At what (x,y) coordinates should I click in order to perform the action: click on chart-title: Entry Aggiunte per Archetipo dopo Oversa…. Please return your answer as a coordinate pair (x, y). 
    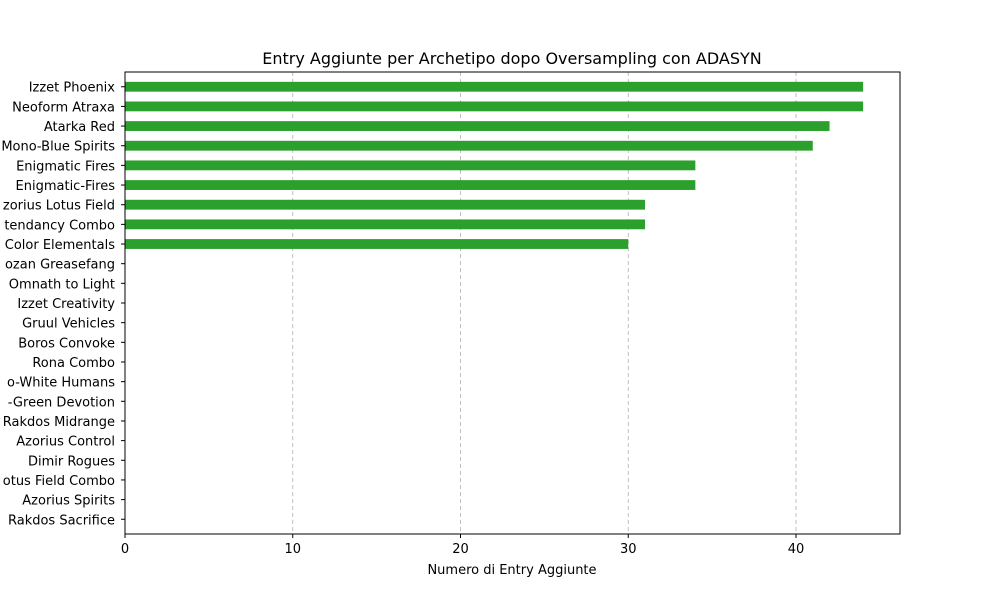
    Looking at the image, I should click on (511, 58).